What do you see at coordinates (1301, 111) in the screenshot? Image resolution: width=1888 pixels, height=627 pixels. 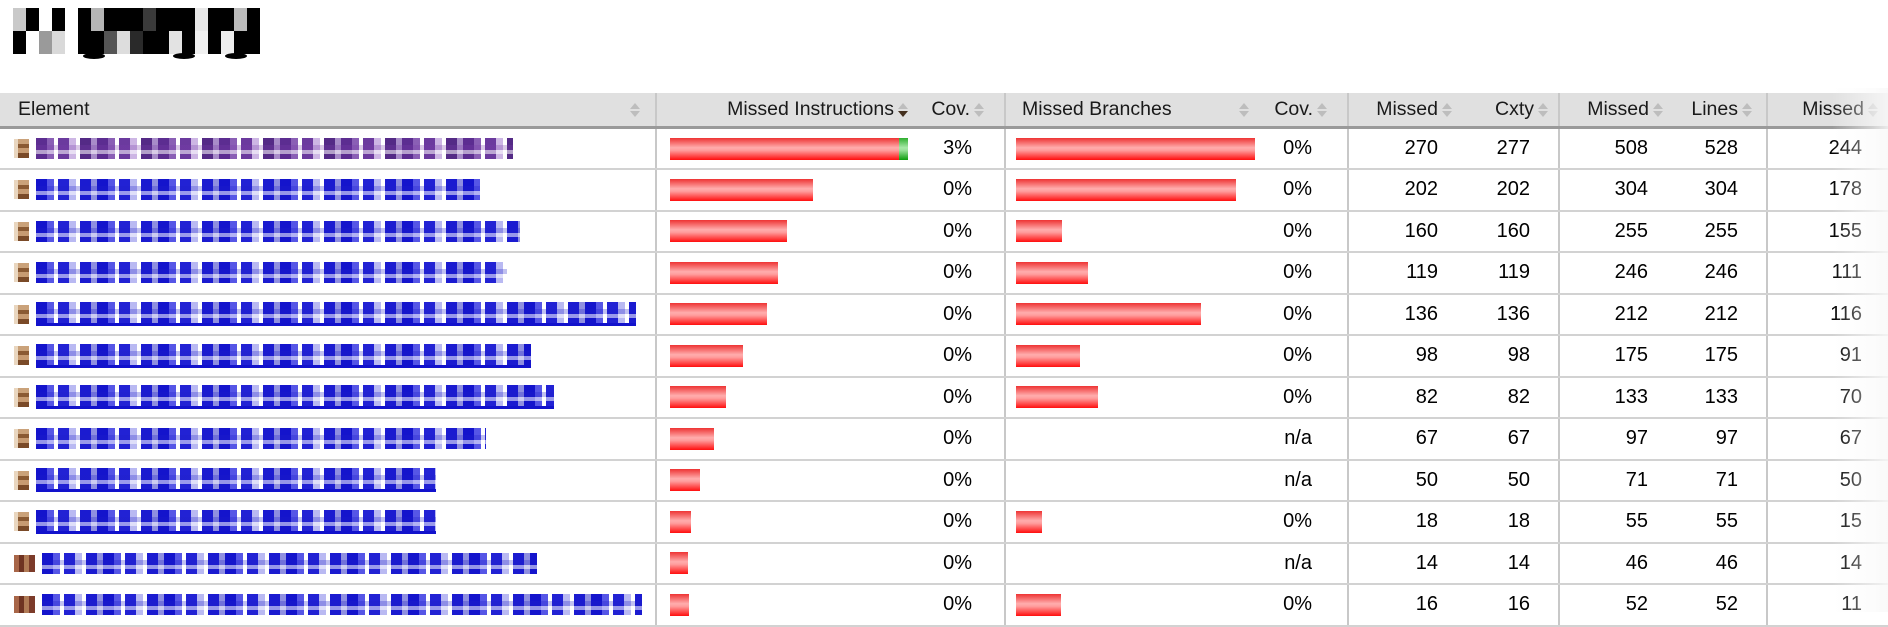 I see `column-header-cov-branches: Cov.` at bounding box center [1301, 111].